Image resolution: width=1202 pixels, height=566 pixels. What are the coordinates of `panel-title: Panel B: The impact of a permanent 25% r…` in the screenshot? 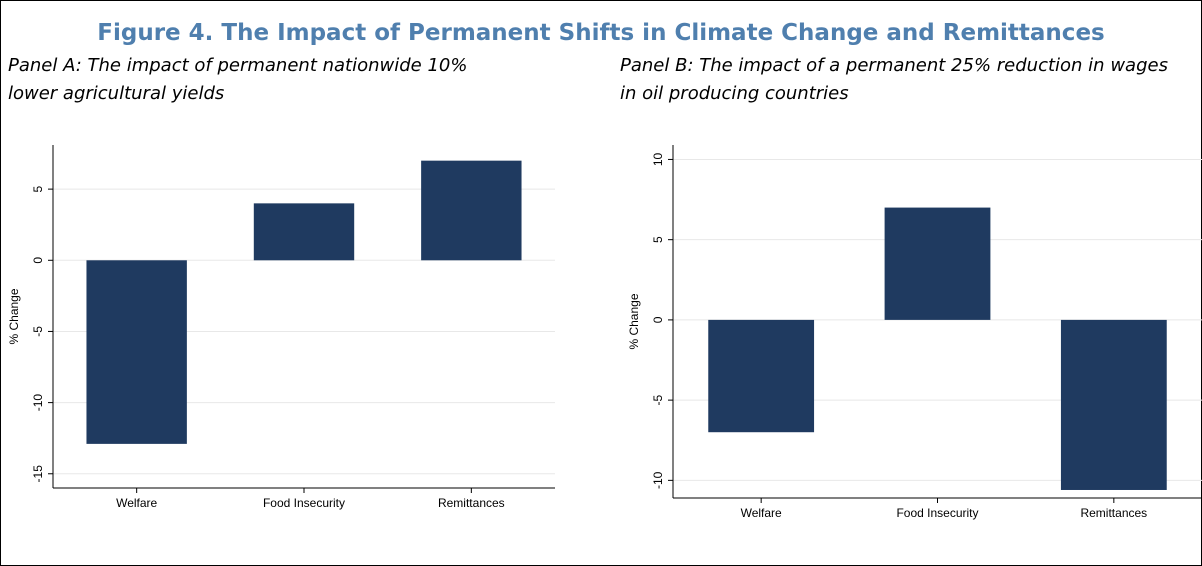 It's located at (894, 79).